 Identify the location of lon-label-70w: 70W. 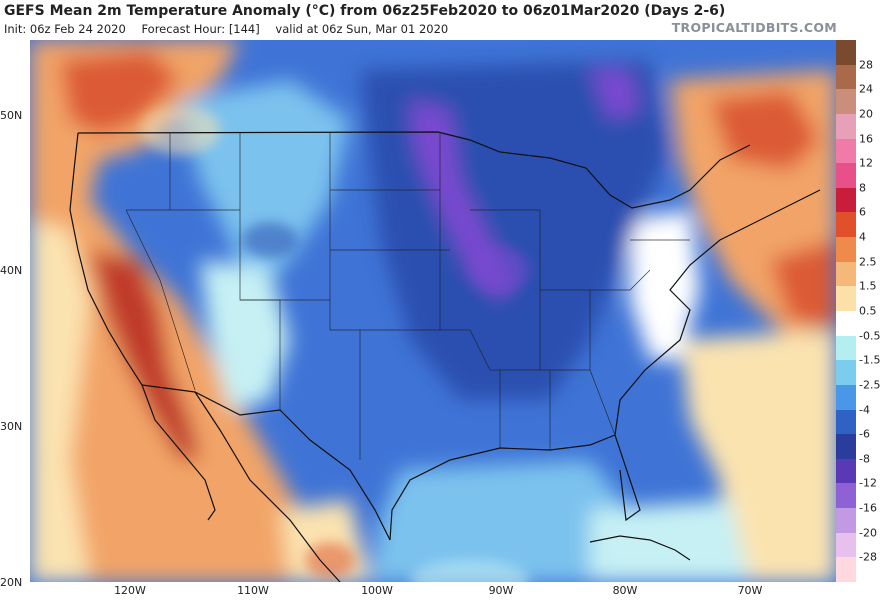
(750, 590).